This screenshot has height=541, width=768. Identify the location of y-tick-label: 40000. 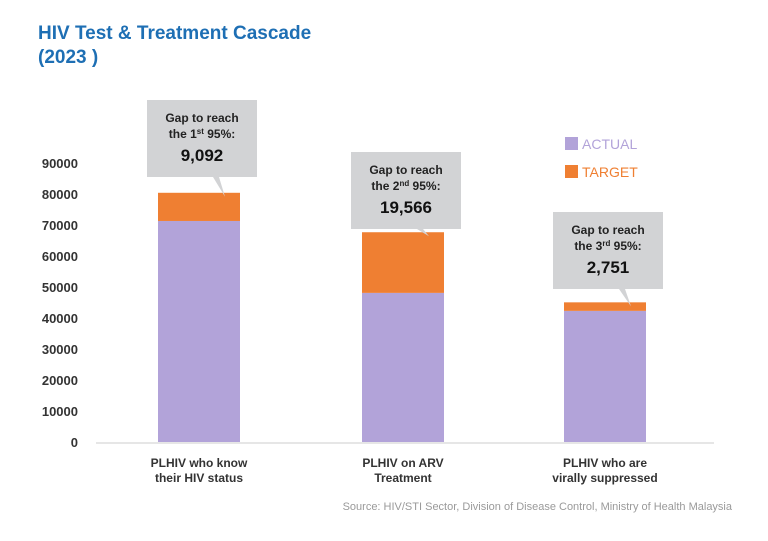
(60, 318).